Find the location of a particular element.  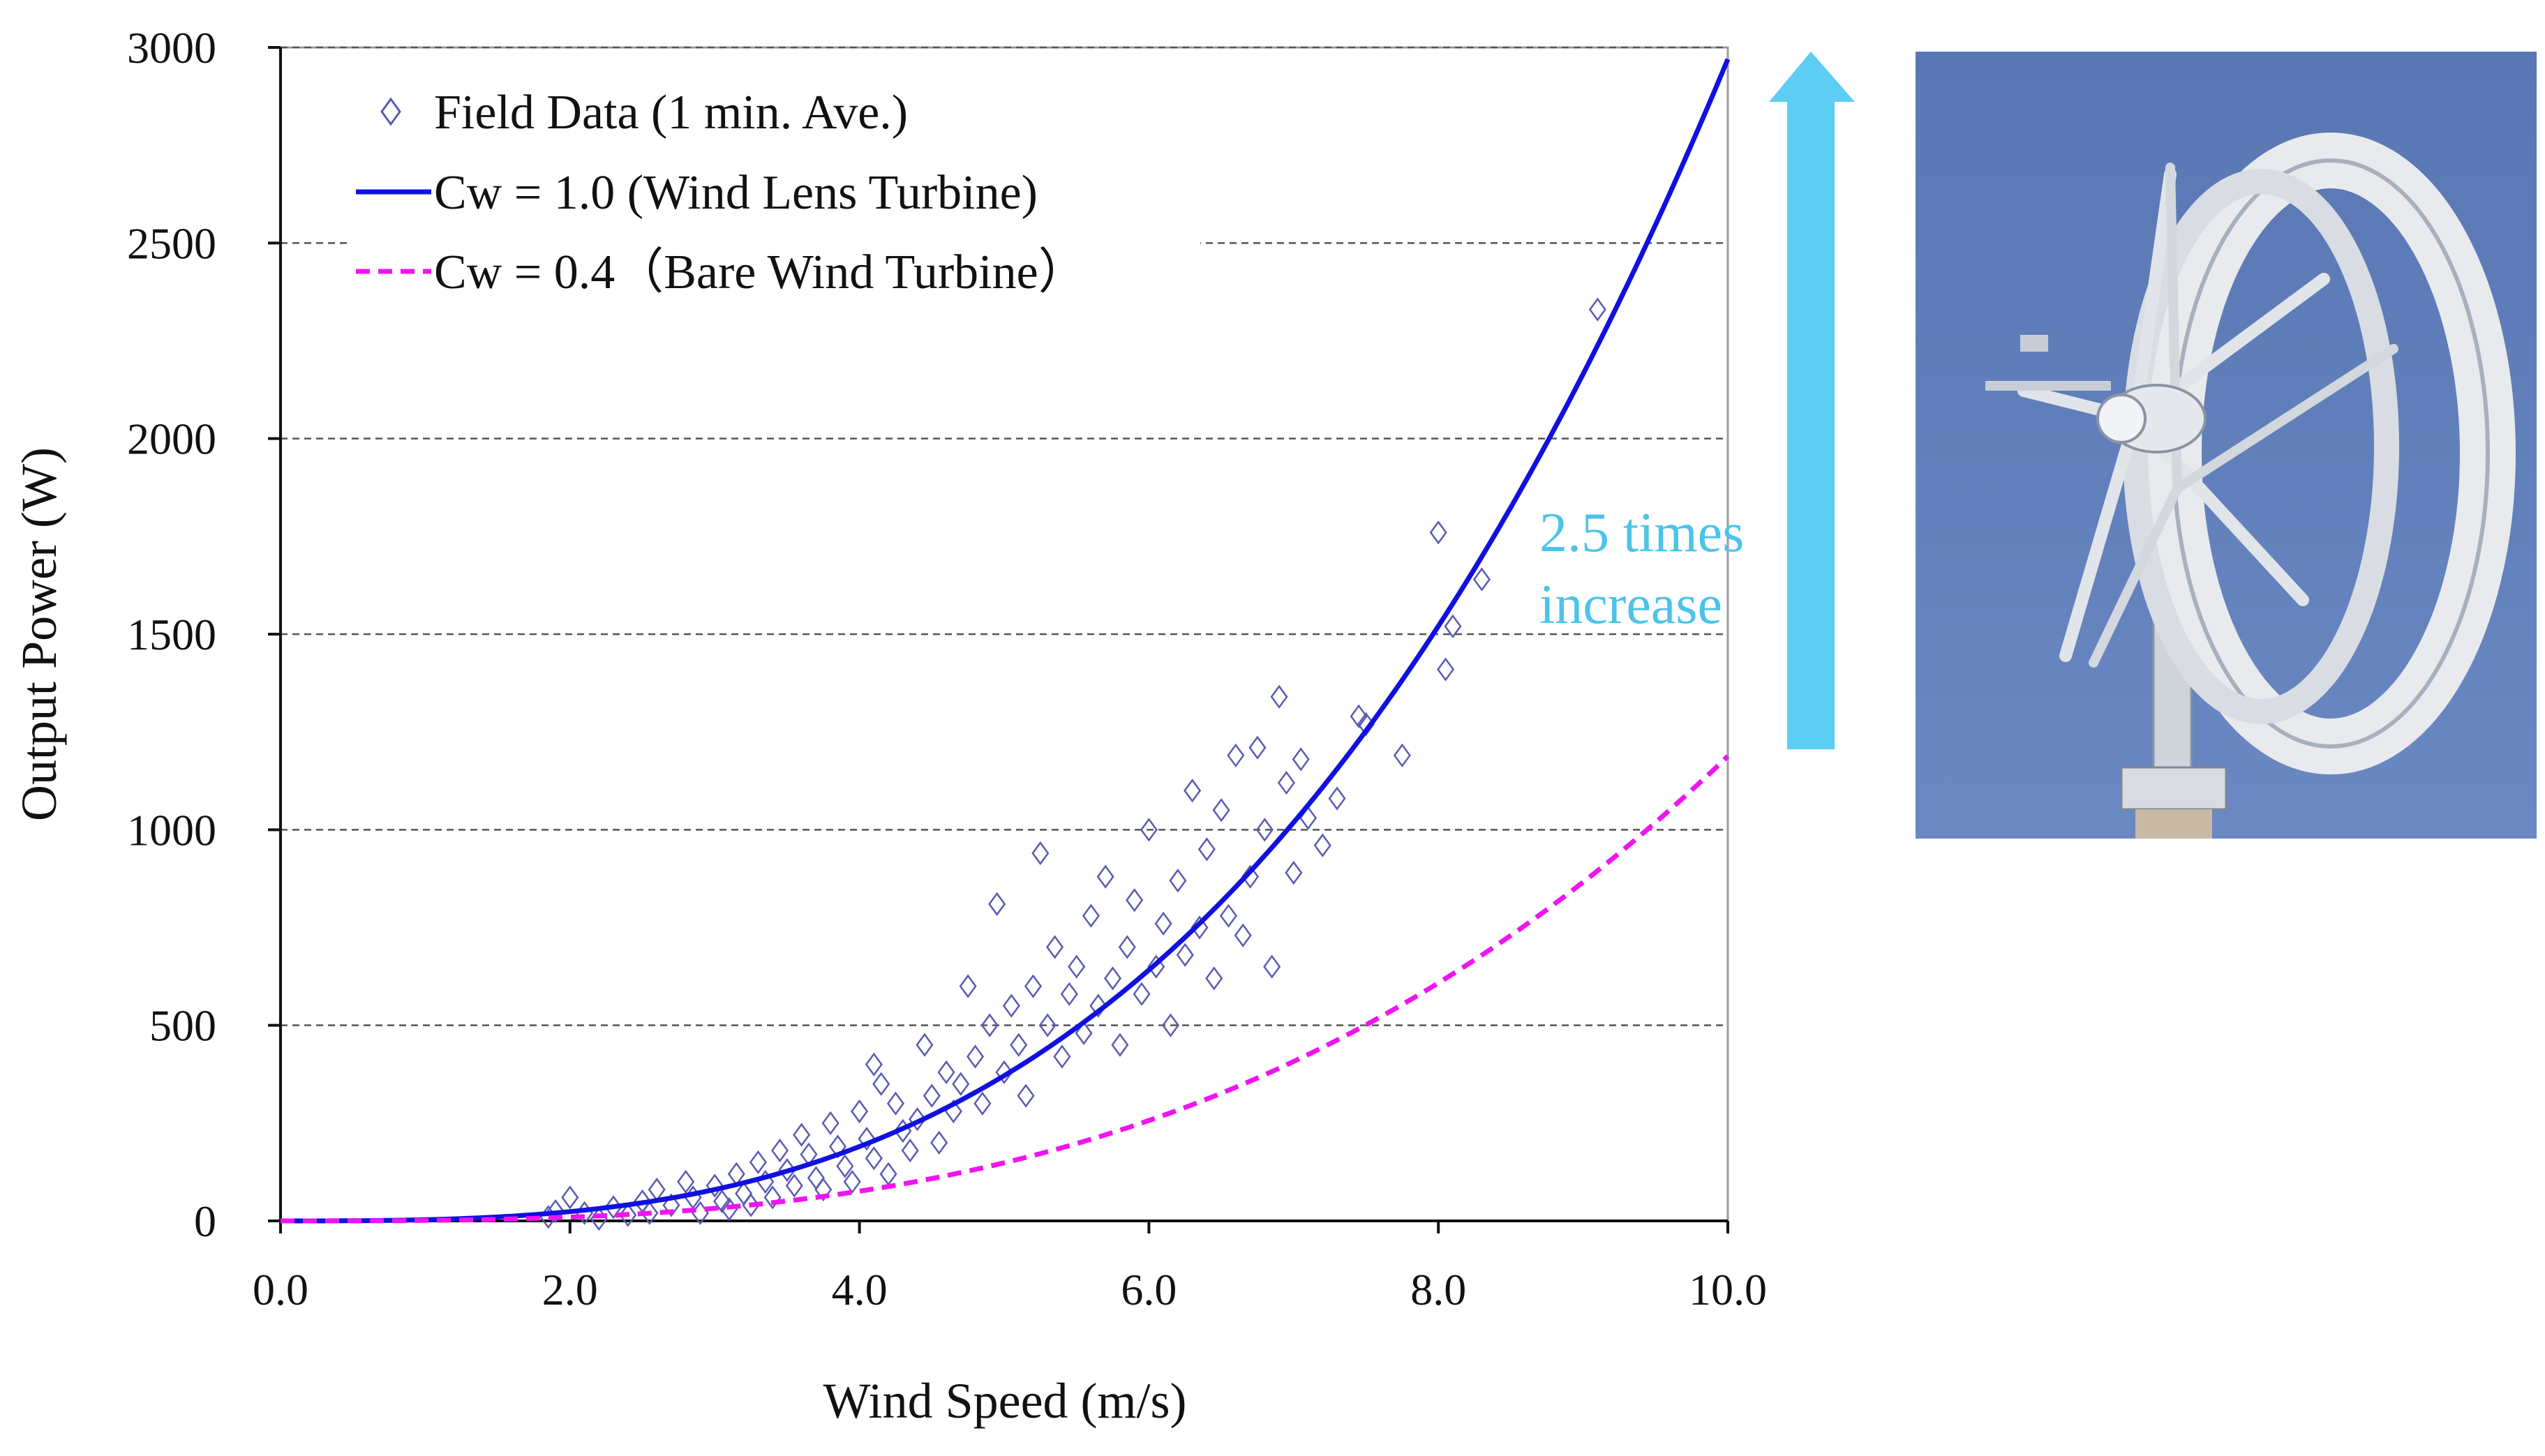

y-tick-label-2500: 2500 is located at coordinates (171, 243).